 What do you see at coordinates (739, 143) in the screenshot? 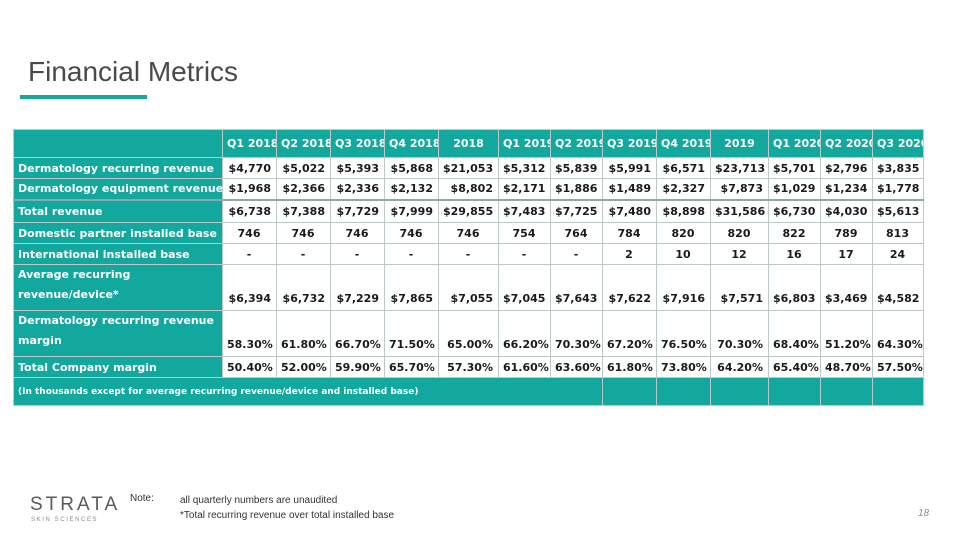
I see `column-header: 2019` at bounding box center [739, 143].